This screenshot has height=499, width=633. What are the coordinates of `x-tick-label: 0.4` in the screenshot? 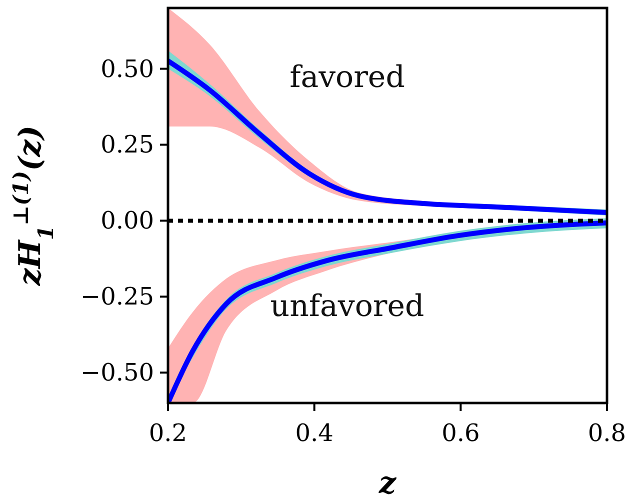 It's located at (314, 433).